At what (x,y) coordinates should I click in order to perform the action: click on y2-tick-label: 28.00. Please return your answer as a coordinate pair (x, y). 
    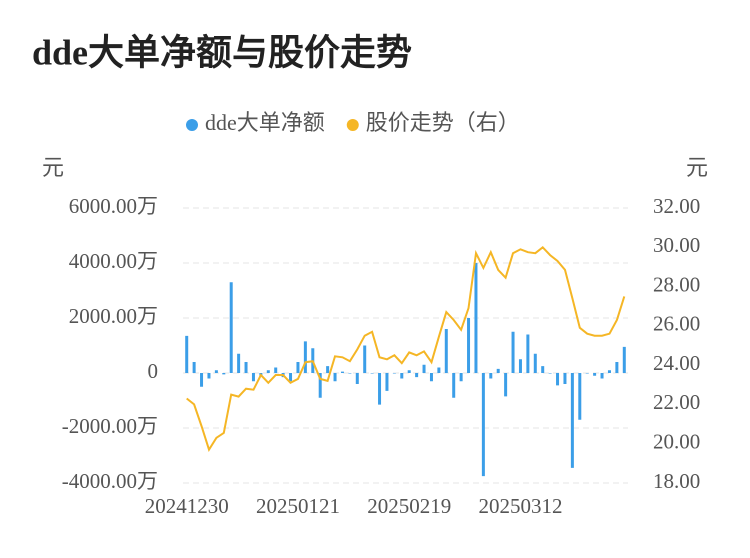
    Looking at the image, I should click on (676, 284).